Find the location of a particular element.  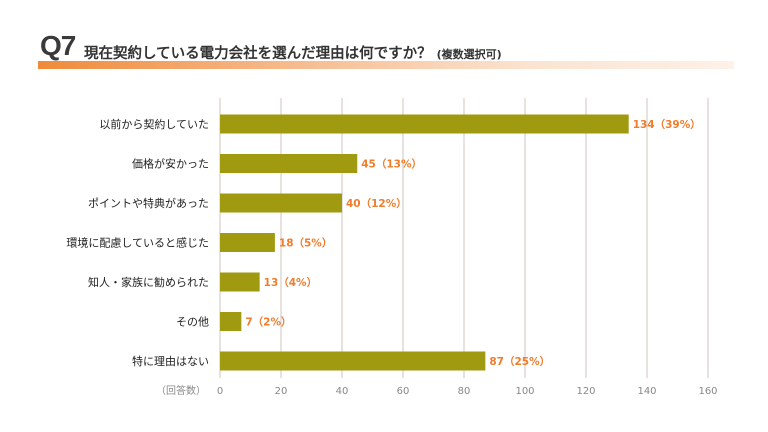

category-label: 価格が安かった is located at coordinates (170, 164).